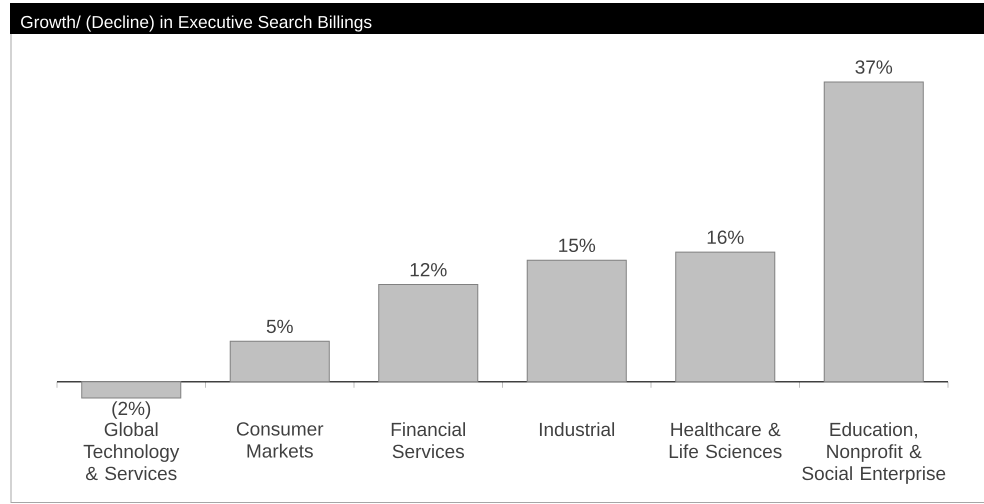 The image size is (984, 504). Describe the element at coordinates (279, 327) in the screenshot. I see `data-label: 5%` at that location.